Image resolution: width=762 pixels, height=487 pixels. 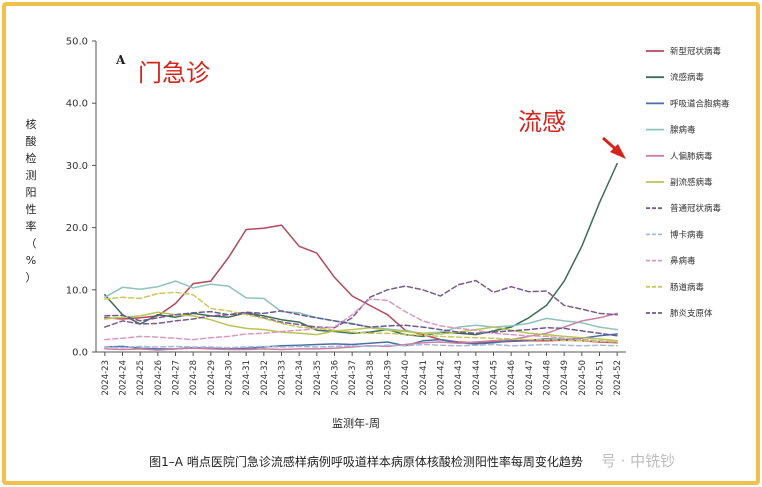 What do you see at coordinates (565, 378) in the screenshot?
I see `x-tick-label: 2024-49` at bounding box center [565, 378].